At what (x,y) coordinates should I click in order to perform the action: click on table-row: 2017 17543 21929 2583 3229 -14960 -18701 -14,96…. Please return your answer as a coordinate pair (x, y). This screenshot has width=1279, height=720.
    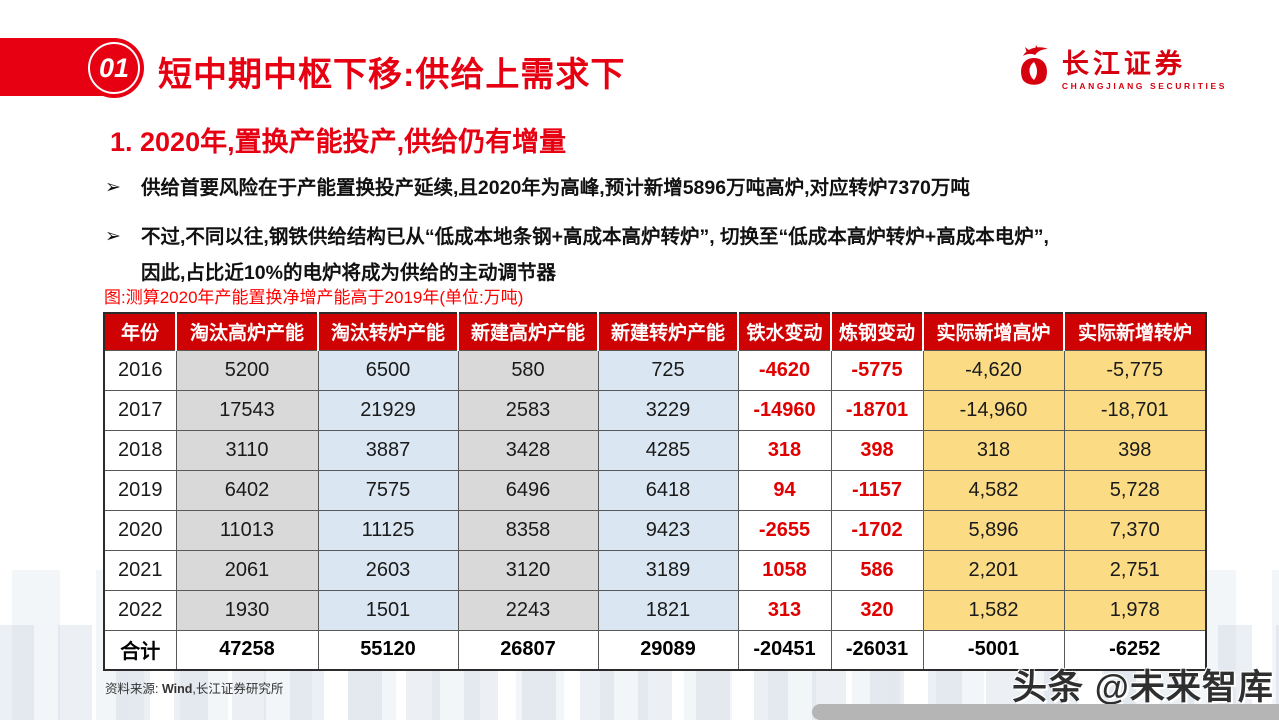
    Looking at the image, I should click on (655, 410).